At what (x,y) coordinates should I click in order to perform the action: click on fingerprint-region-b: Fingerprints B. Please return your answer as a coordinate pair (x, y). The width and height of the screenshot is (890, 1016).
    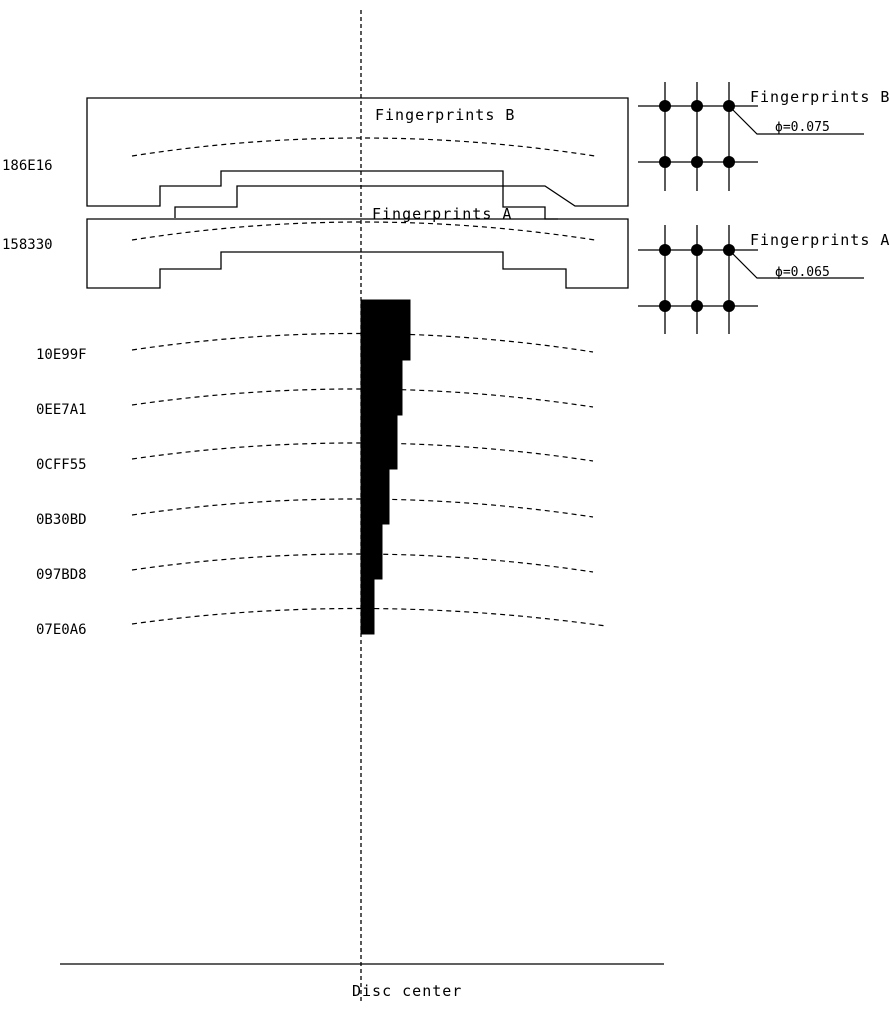
    Looking at the image, I should click on (357, 158).